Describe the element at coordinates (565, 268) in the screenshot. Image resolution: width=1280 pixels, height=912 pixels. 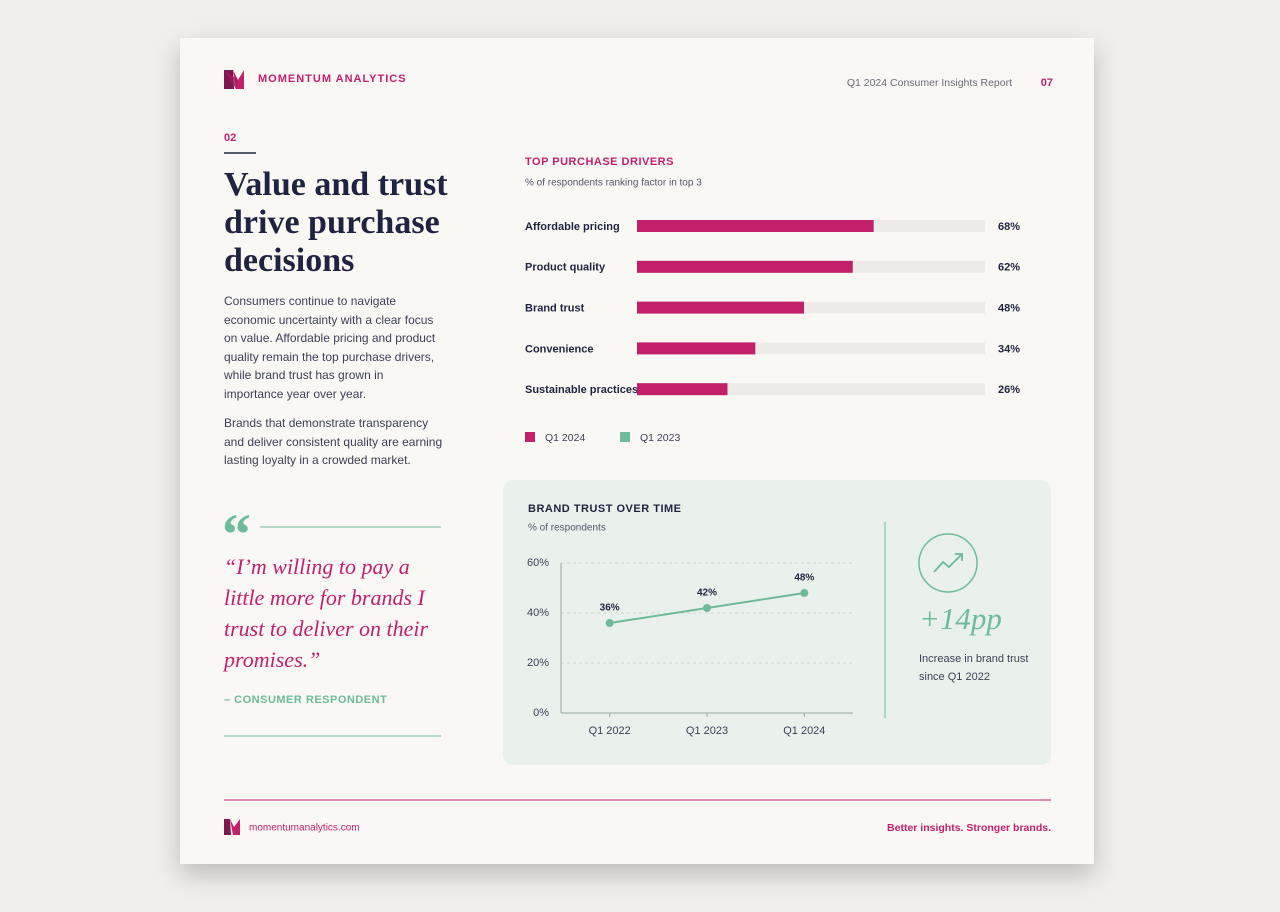
I see `category-label: Product quality` at that location.